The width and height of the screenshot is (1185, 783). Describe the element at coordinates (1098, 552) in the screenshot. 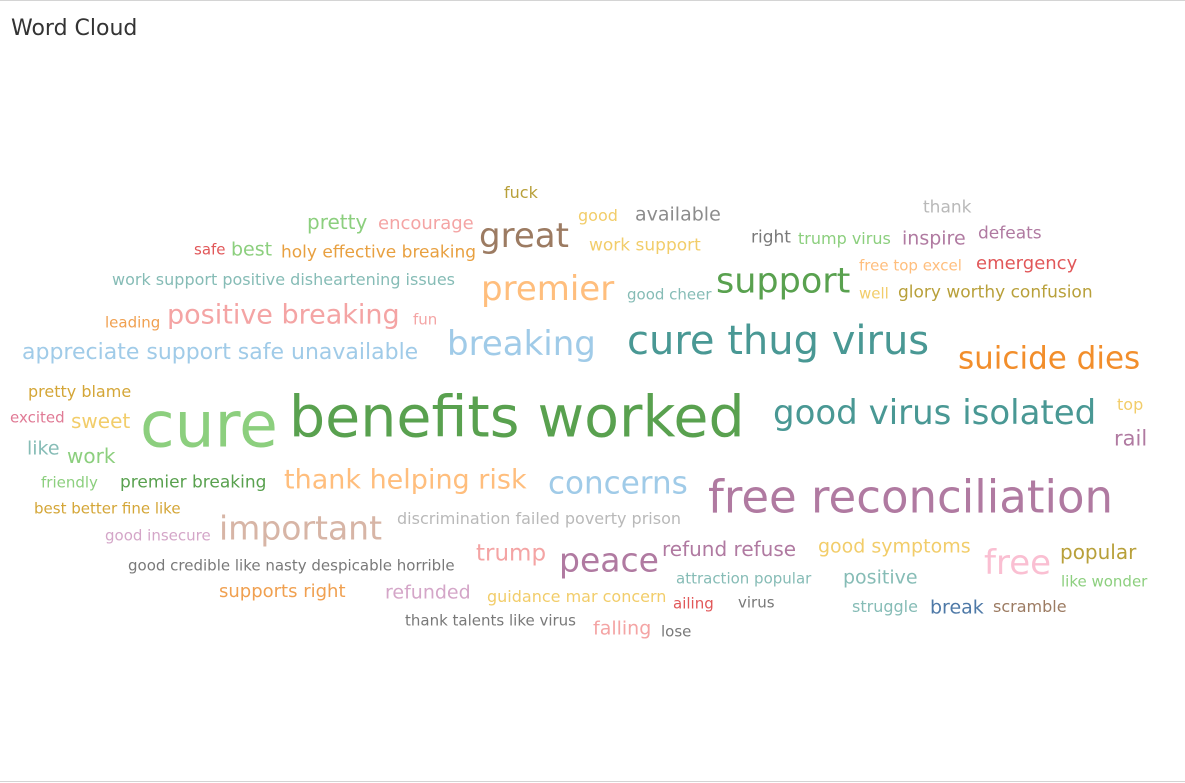

I see `word-cloud-word: popular` at that location.